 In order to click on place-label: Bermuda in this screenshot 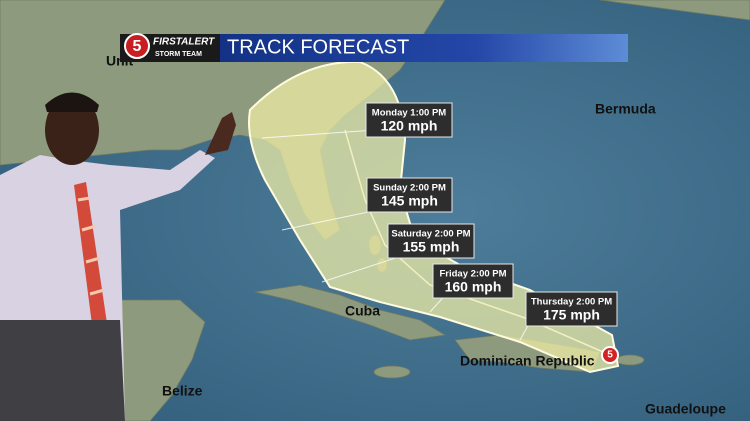, I will do `click(625, 109)`.